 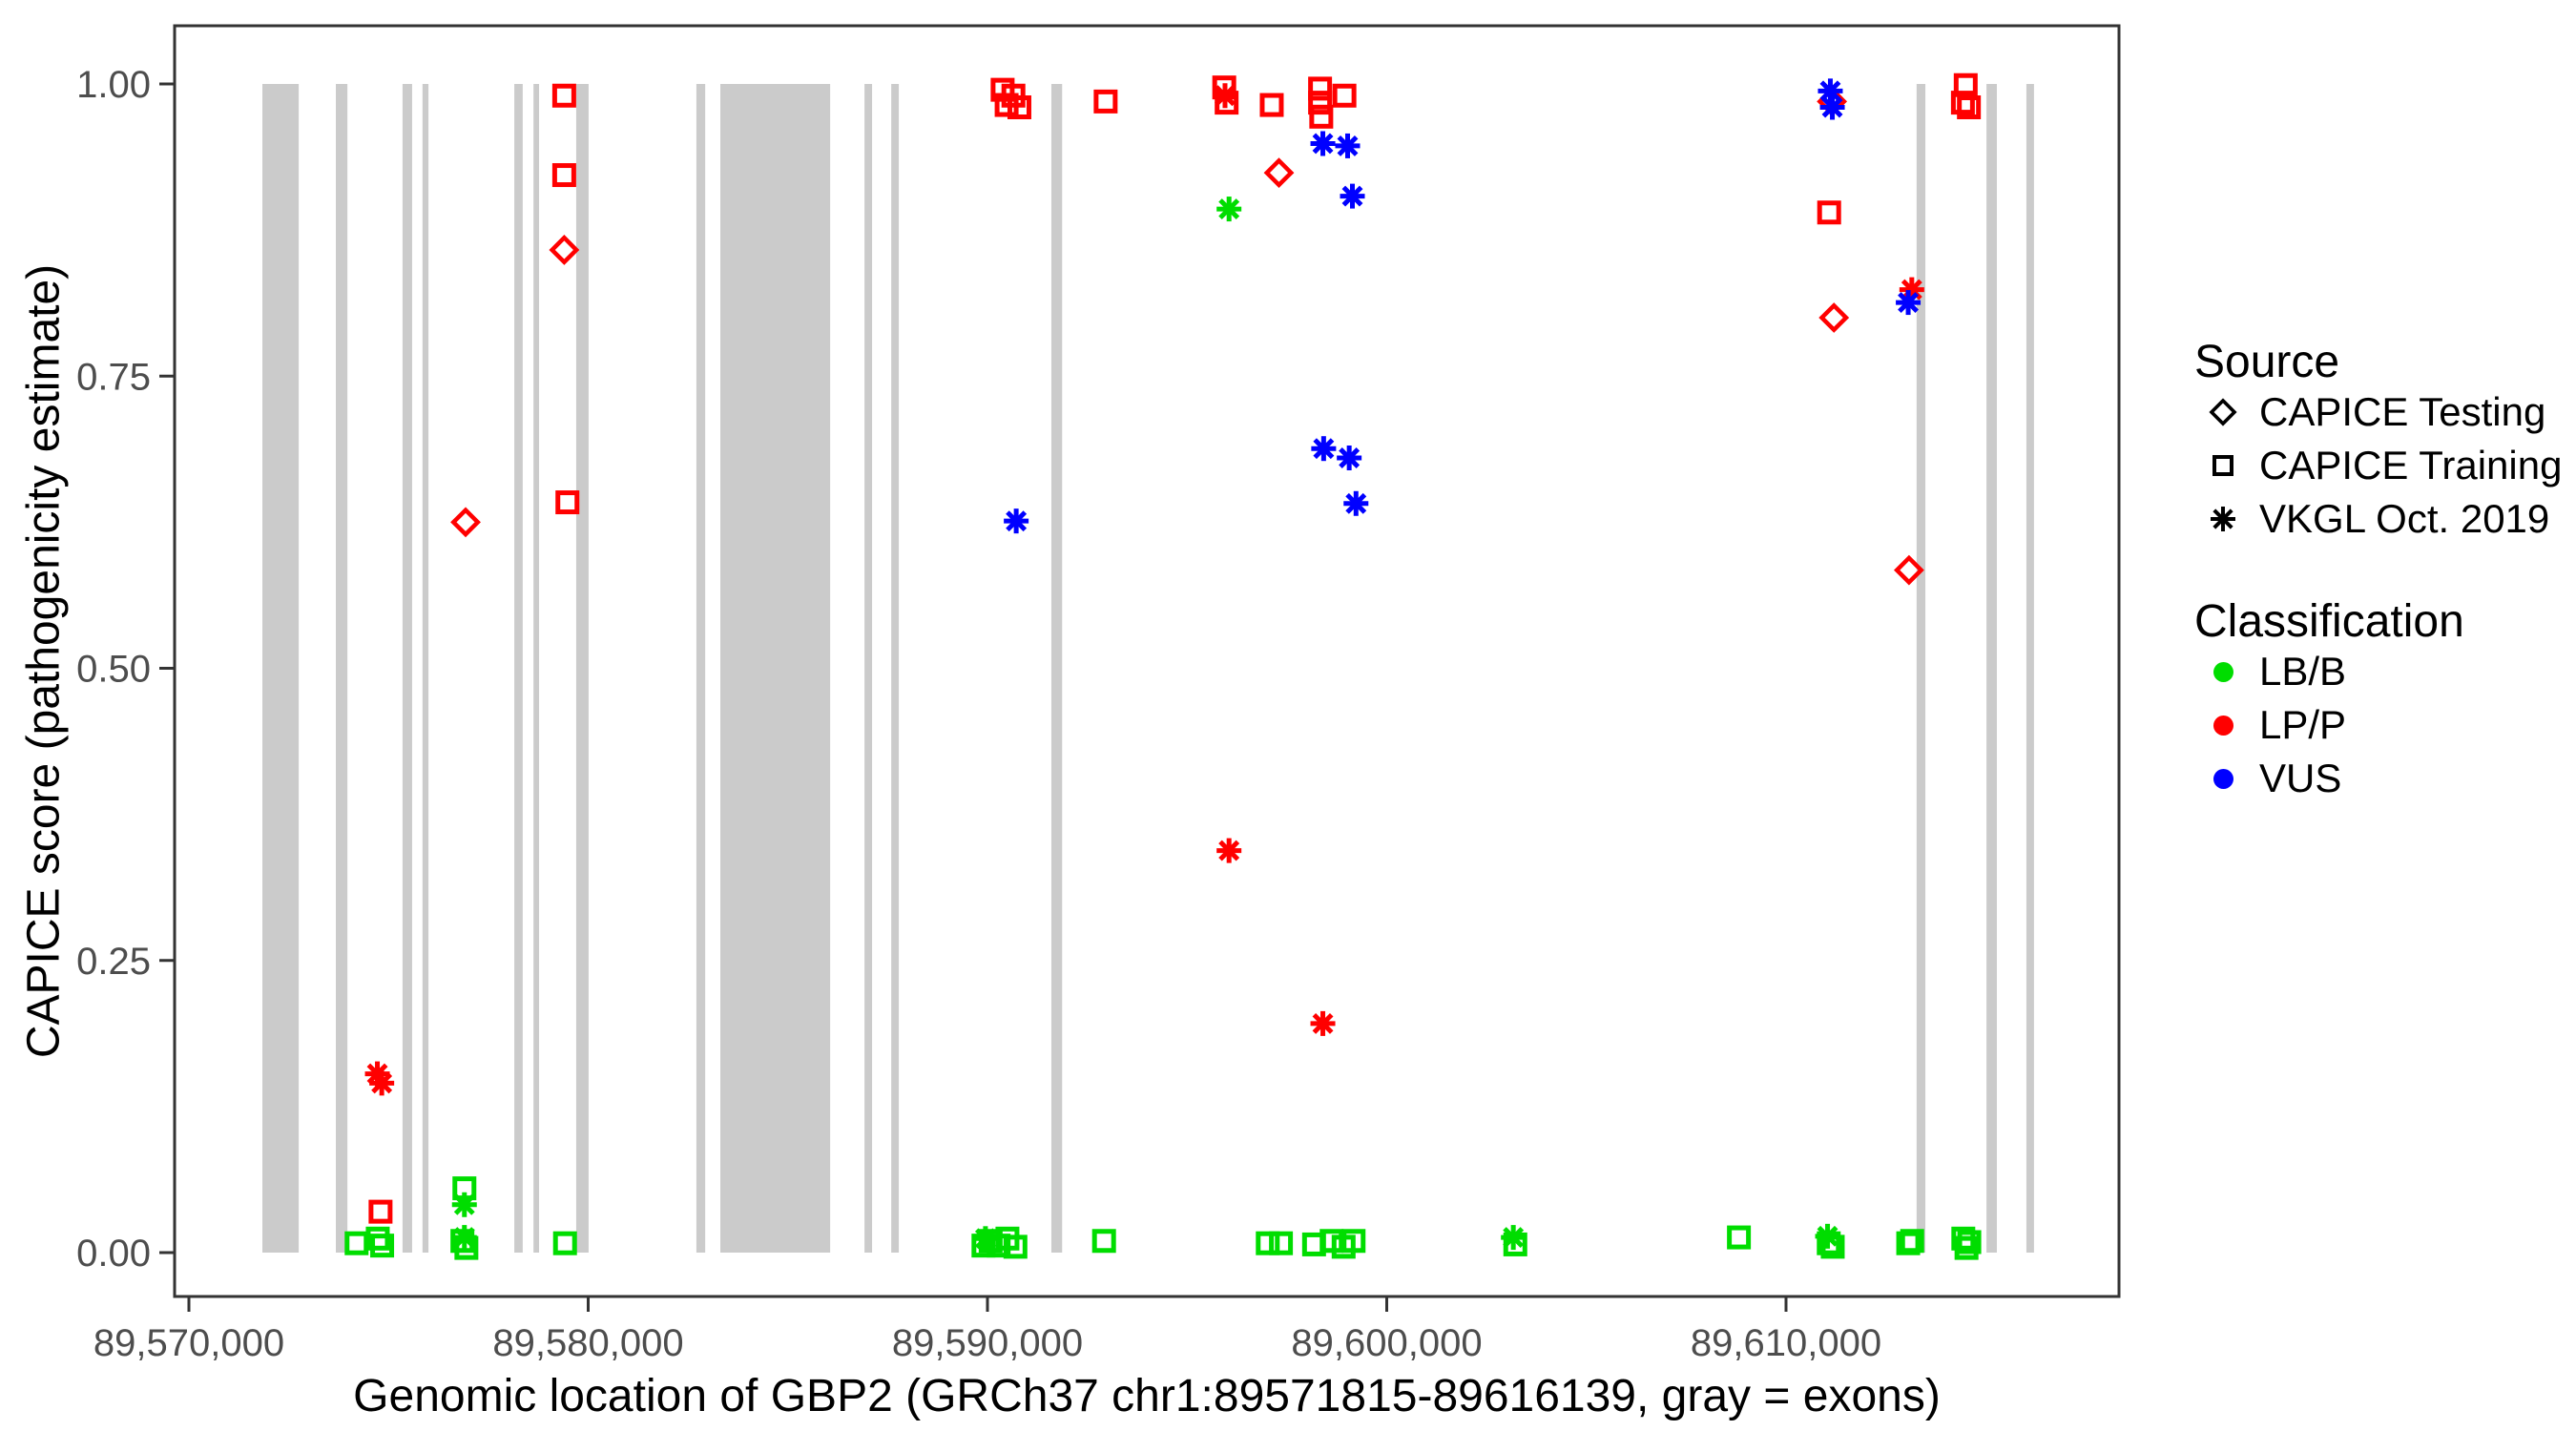 I want to click on legend-item-capice-testing: CAPICE Testing, so click(x=2369, y=412).